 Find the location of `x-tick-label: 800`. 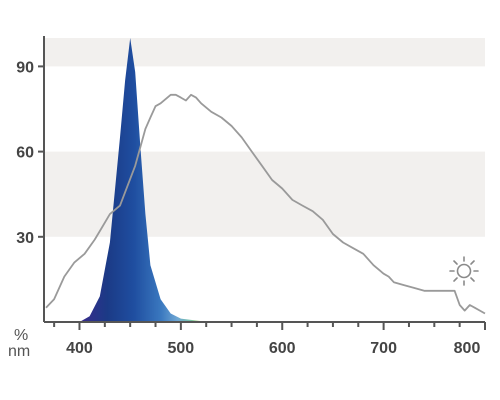

x-tick-label: 800 is located at coordinates (467, 348).